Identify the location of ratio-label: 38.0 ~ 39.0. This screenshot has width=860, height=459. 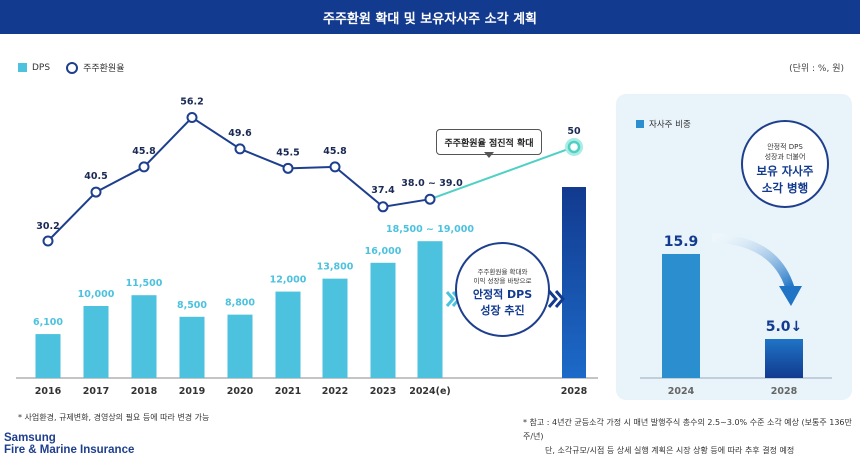
(432, 183).